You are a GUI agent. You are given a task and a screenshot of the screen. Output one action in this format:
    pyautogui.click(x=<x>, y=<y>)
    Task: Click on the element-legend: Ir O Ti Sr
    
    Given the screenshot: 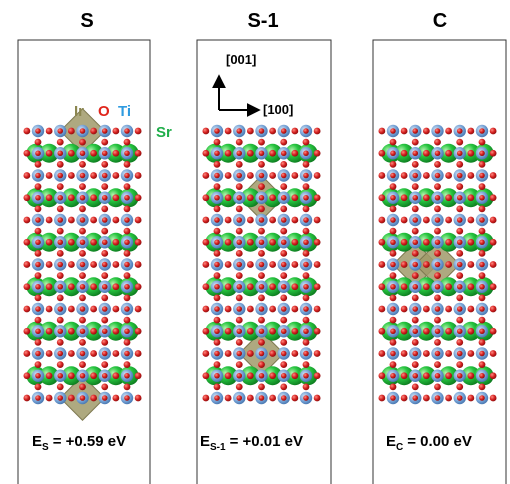 What is the action you would take?
    pyautogui.click(x=123, y=122)
    